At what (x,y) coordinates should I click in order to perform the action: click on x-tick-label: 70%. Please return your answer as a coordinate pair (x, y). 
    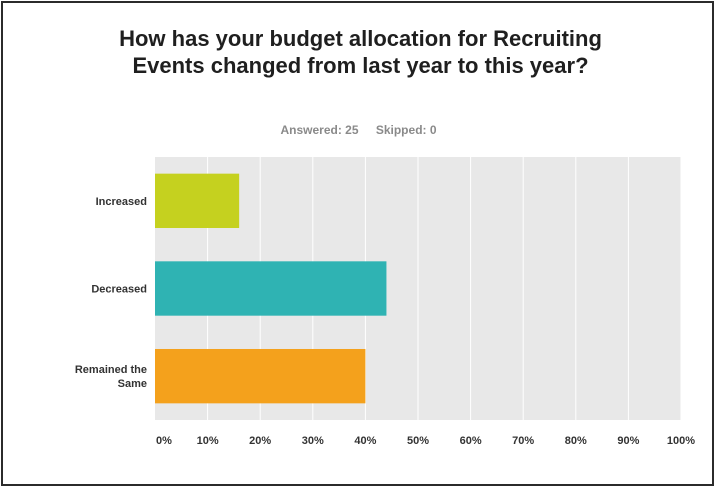
    Looking at the image, I should click on (523, 441).